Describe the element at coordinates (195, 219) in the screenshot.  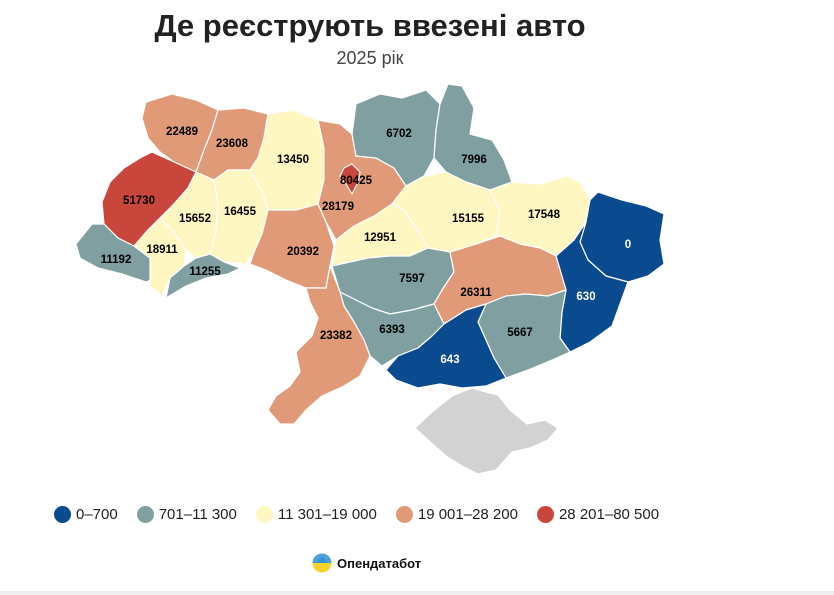
I see `label-ternopil: 15652` at that location.